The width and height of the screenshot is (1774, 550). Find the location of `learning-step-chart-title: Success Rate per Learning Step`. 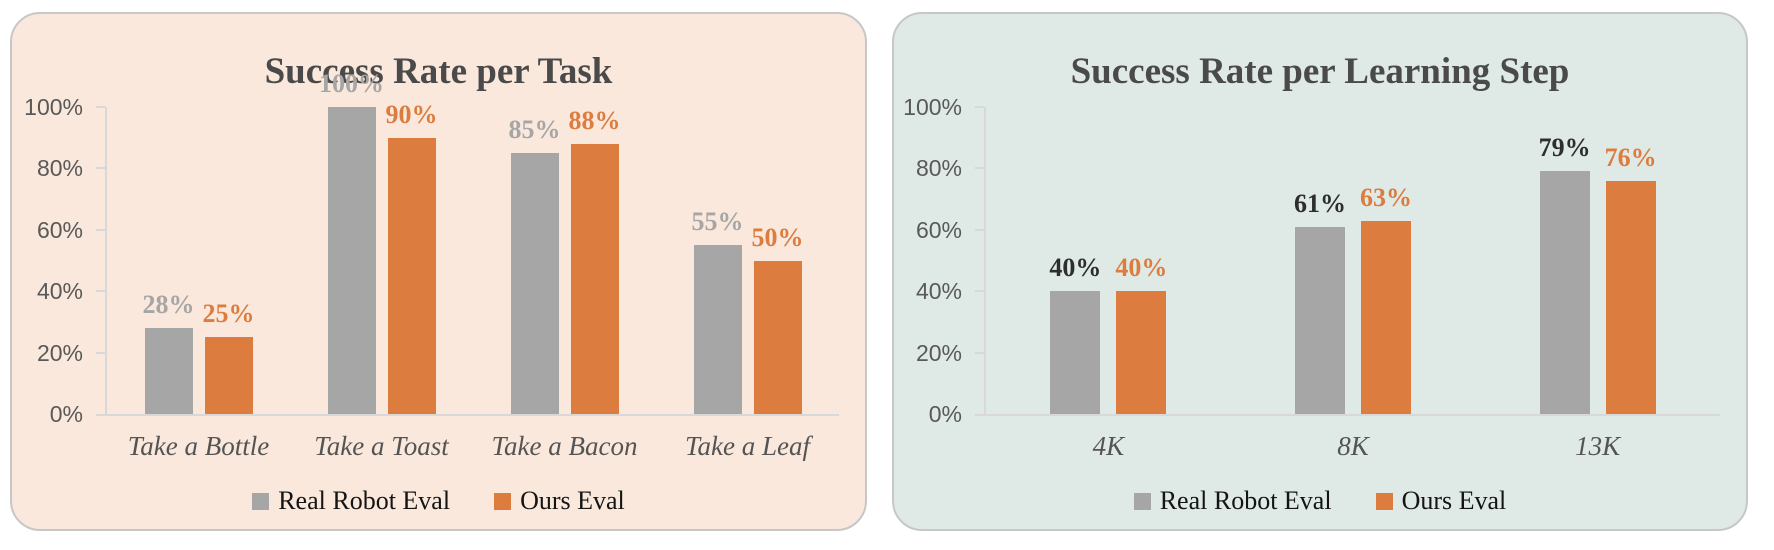

learning-step-chart-title: Success Rate per Learning Step is located at coordinates (1320, 71).